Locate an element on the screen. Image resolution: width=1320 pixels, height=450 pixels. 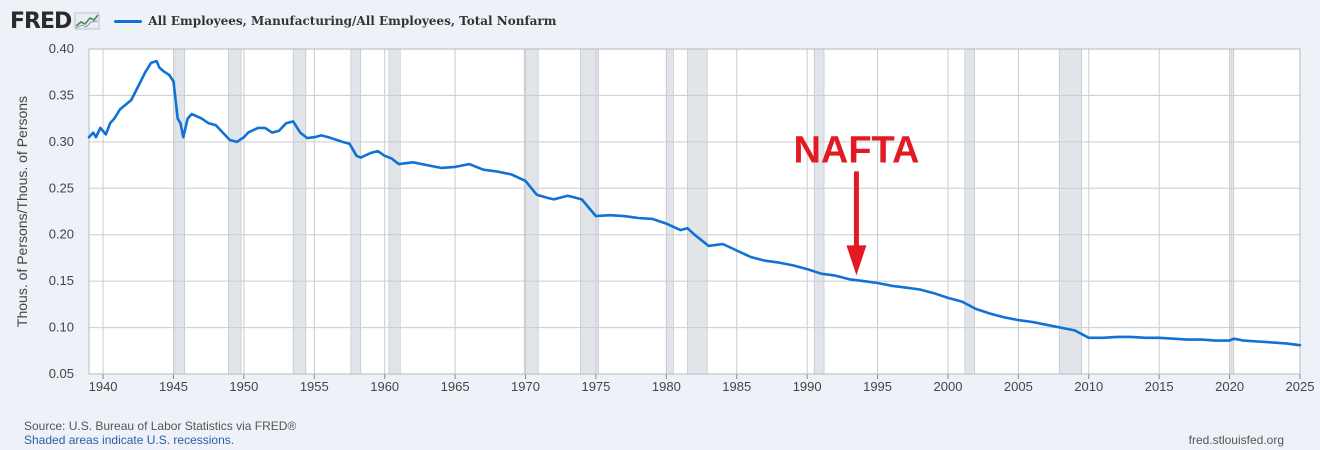
y-tick-label: 0.05 is located at coordinates (61, 373).